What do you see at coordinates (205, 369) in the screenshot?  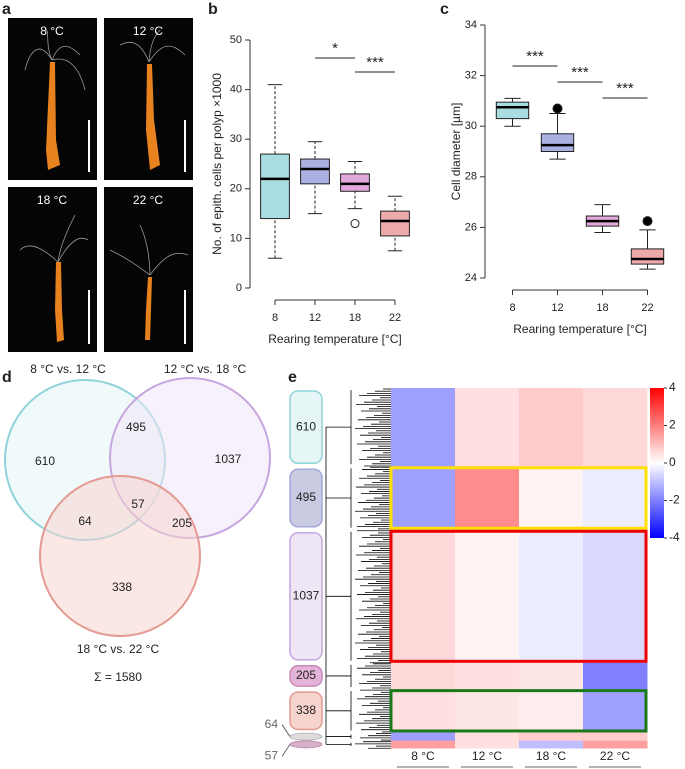 I see `venn-set-label: 12 °C vs. 18 °C` at bounding box center [205, 369].